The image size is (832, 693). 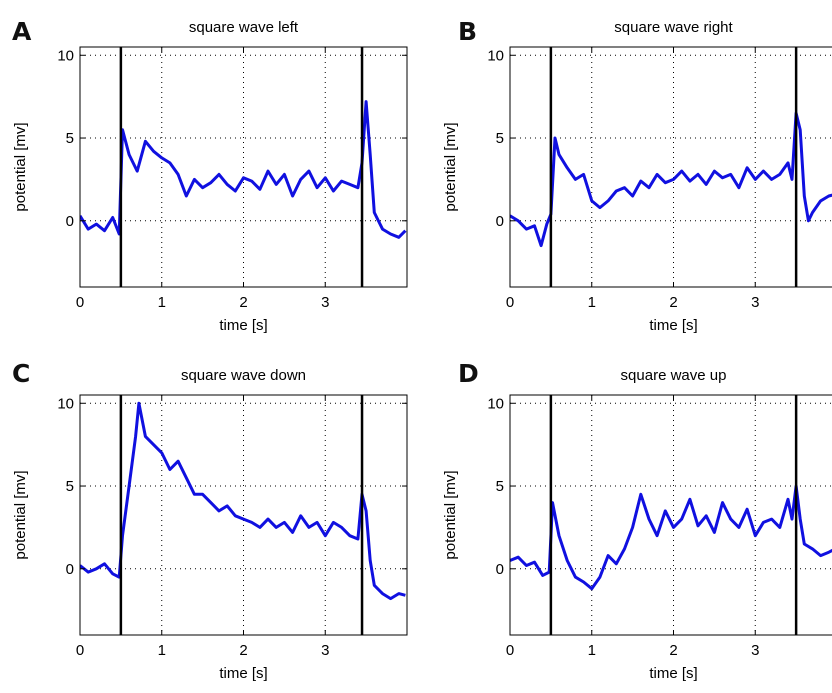 What do you see at coordinates (467, 31) in the screenshot?
I see `panel-letter: B` at bounding box center [467, 31].